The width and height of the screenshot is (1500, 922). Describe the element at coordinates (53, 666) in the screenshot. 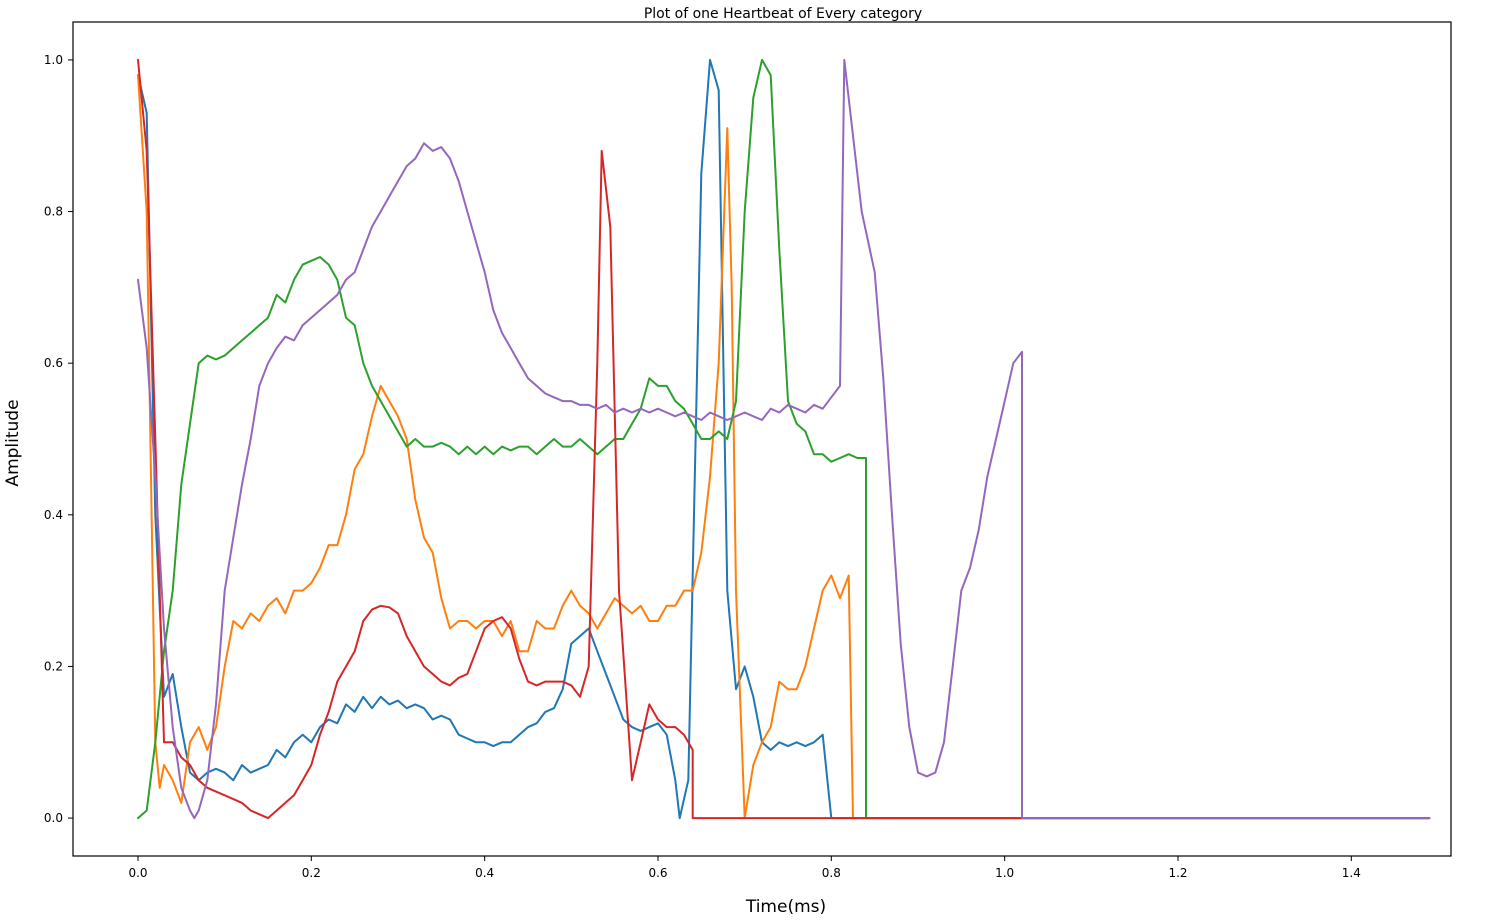

I see `y-tick-label: 0.2` at that location.